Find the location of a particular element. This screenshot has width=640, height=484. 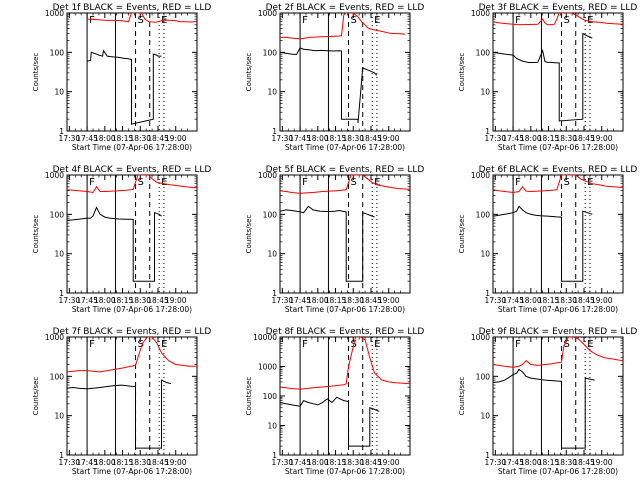

panel-title: Det 1f BLACK = Events, RED = LLD is located at coordinates (132, 8).